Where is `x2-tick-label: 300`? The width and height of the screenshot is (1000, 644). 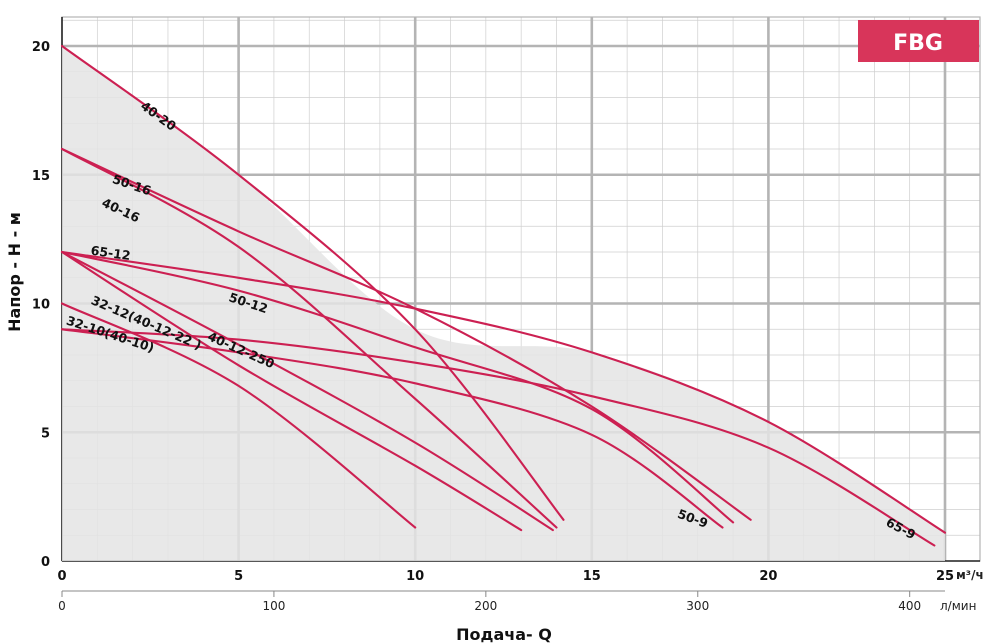 x2-tick-label: 300 is located at coordinates (697, 606).